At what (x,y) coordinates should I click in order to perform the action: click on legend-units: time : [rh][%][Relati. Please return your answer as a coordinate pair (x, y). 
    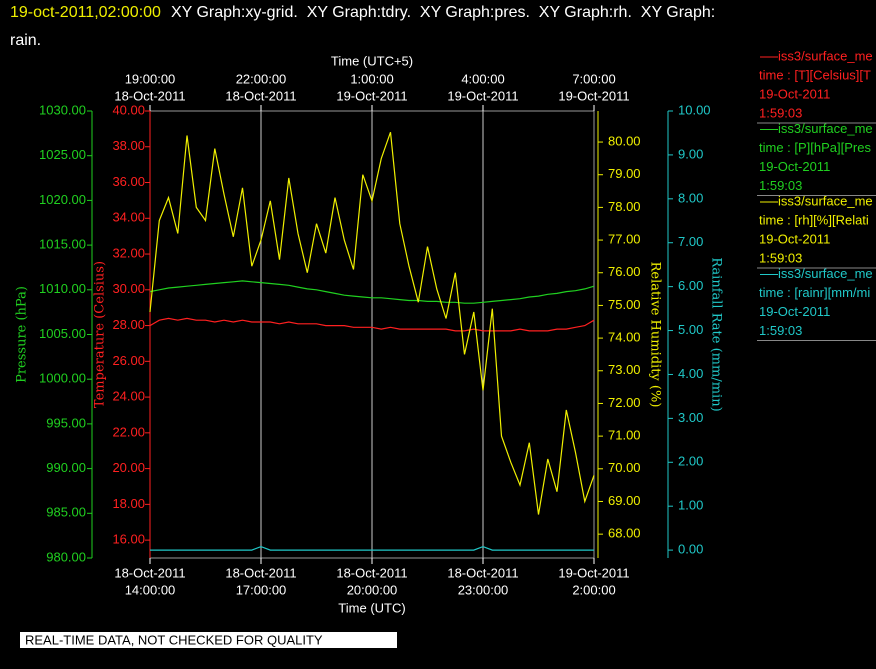
    Looking at the image, I should click on (814, 219).